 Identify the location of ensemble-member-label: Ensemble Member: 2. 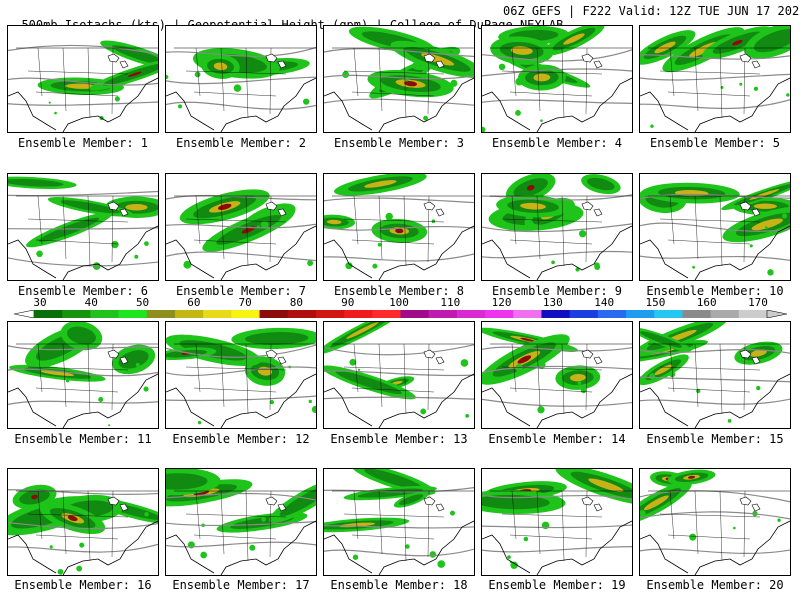
(241, 143).